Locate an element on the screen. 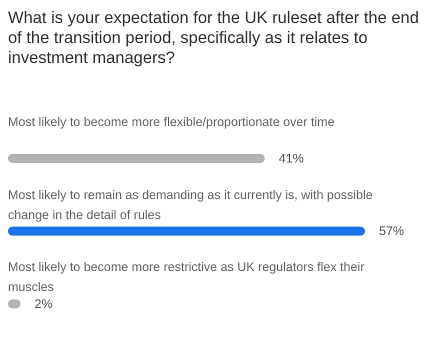 This screenshot has width=440, height=354. data-label: 41% is located at coordinates (291, 159).